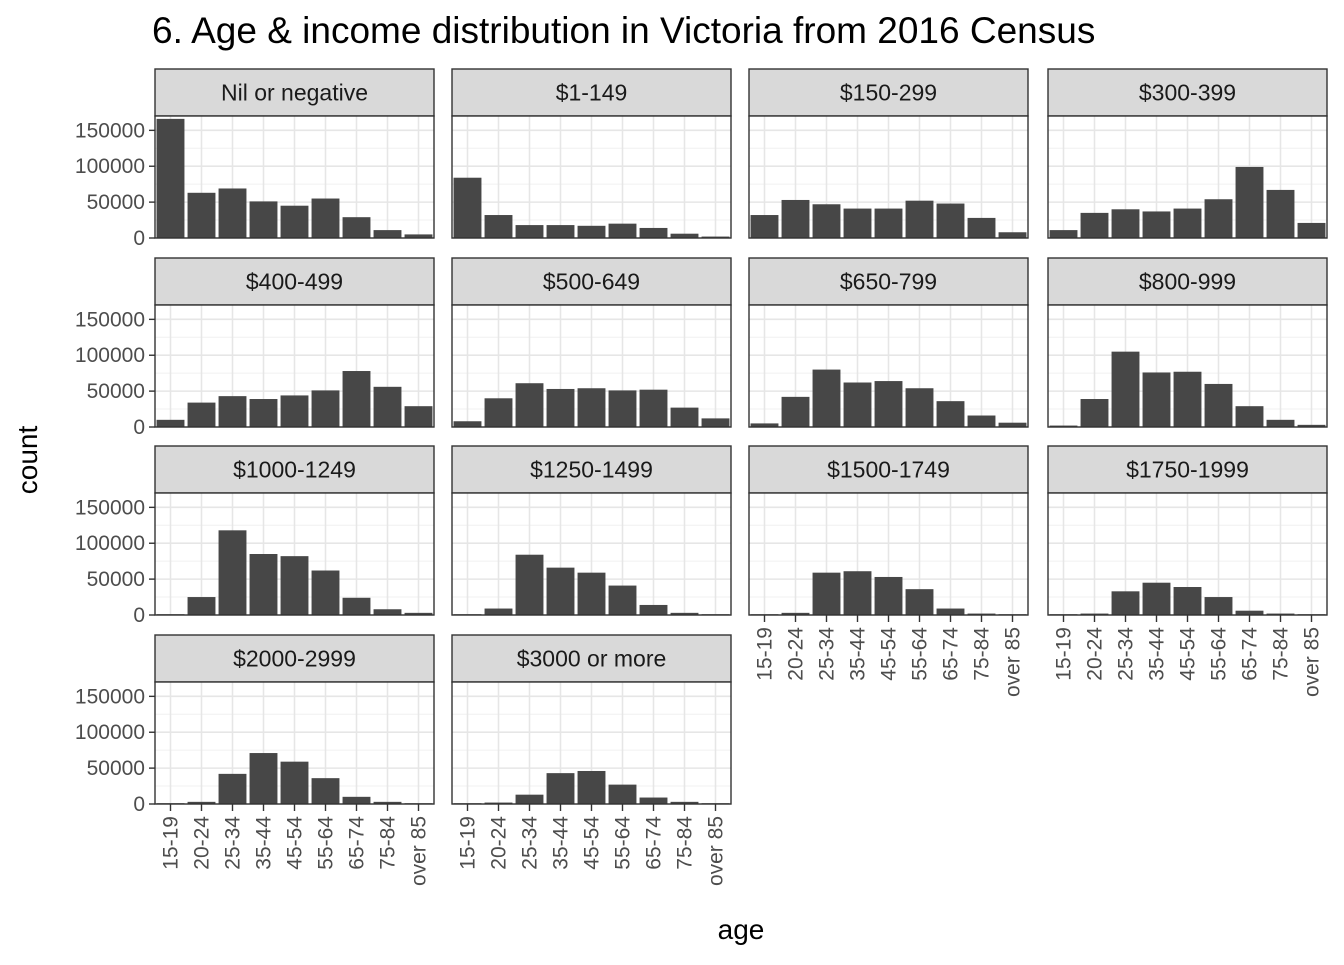 The height and width of the screenshot is (965, 1344). I want to click on facet-strip-label: $400-499, so click(294, 282).